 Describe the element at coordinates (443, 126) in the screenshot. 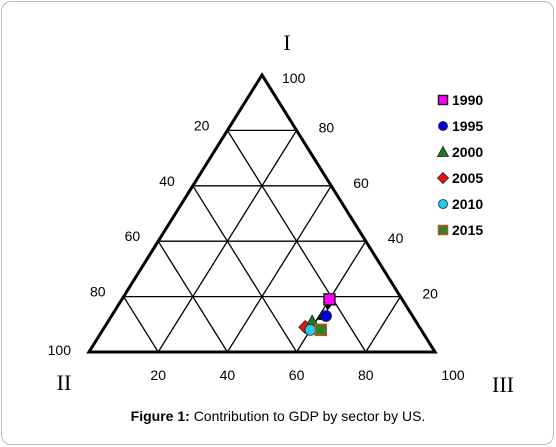

I see `legend-marker-1995` at that location.